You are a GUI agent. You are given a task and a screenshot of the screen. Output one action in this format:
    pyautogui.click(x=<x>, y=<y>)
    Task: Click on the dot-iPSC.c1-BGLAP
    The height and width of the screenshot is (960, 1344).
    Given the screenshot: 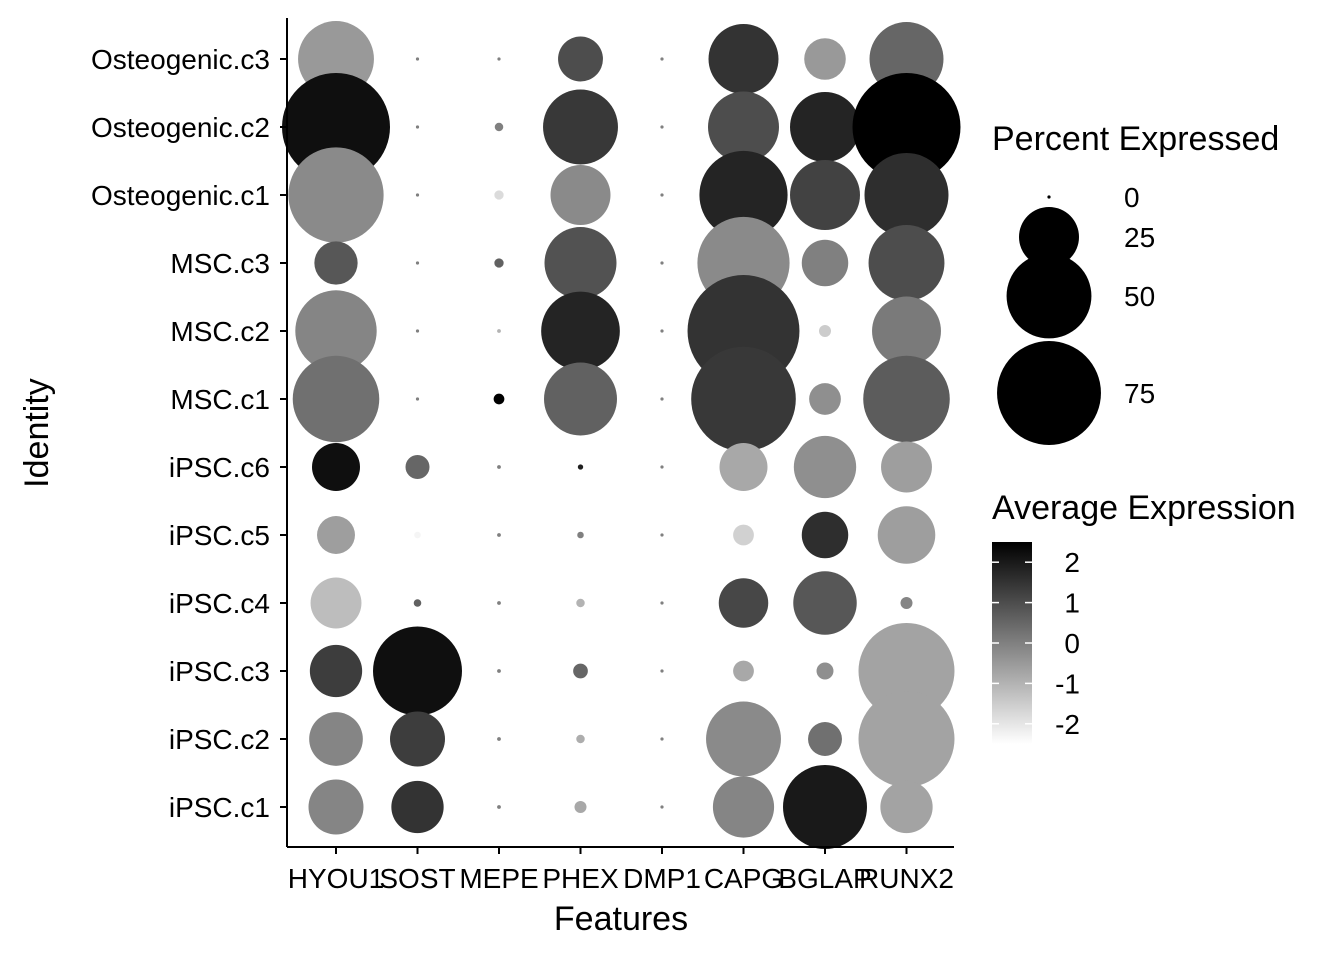 What is the action you would take?
    pyautogui.click(x=825, y=807)
    